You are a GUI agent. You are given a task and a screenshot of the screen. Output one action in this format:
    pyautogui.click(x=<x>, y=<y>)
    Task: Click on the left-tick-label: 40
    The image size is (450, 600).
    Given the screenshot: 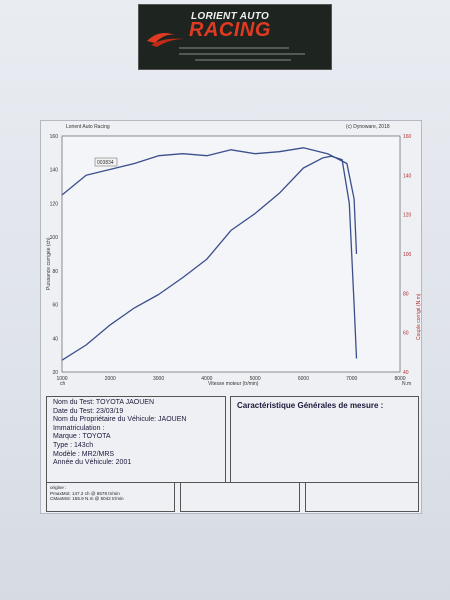 What is the action you would take?
    pyautogui.click(x=55, y=339)
    